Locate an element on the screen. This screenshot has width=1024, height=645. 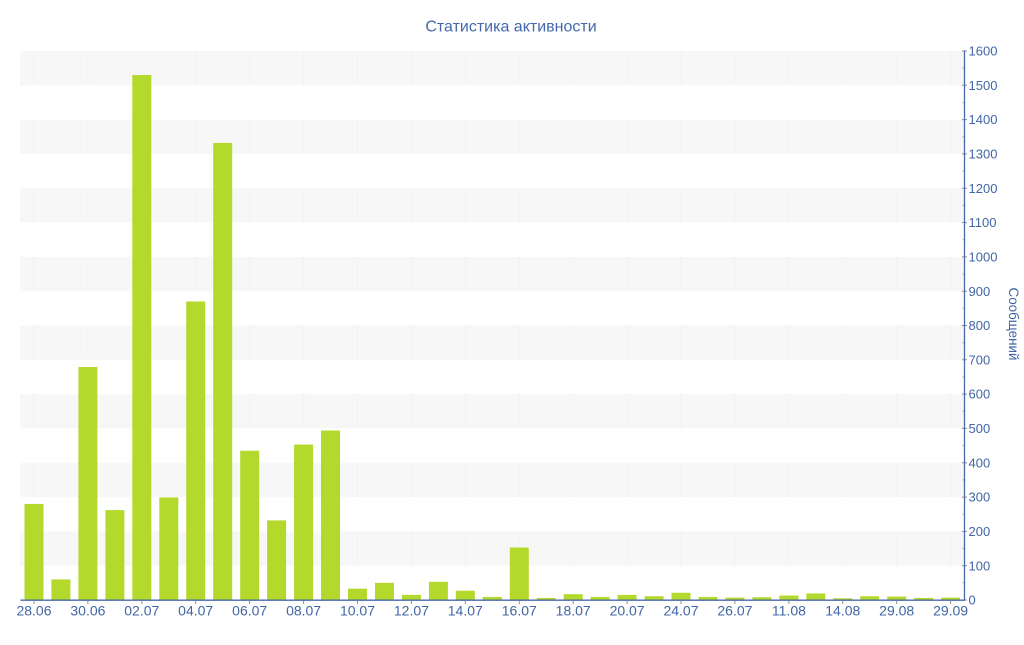
svg-text: 02.07 is located at coordinates (141, 611).